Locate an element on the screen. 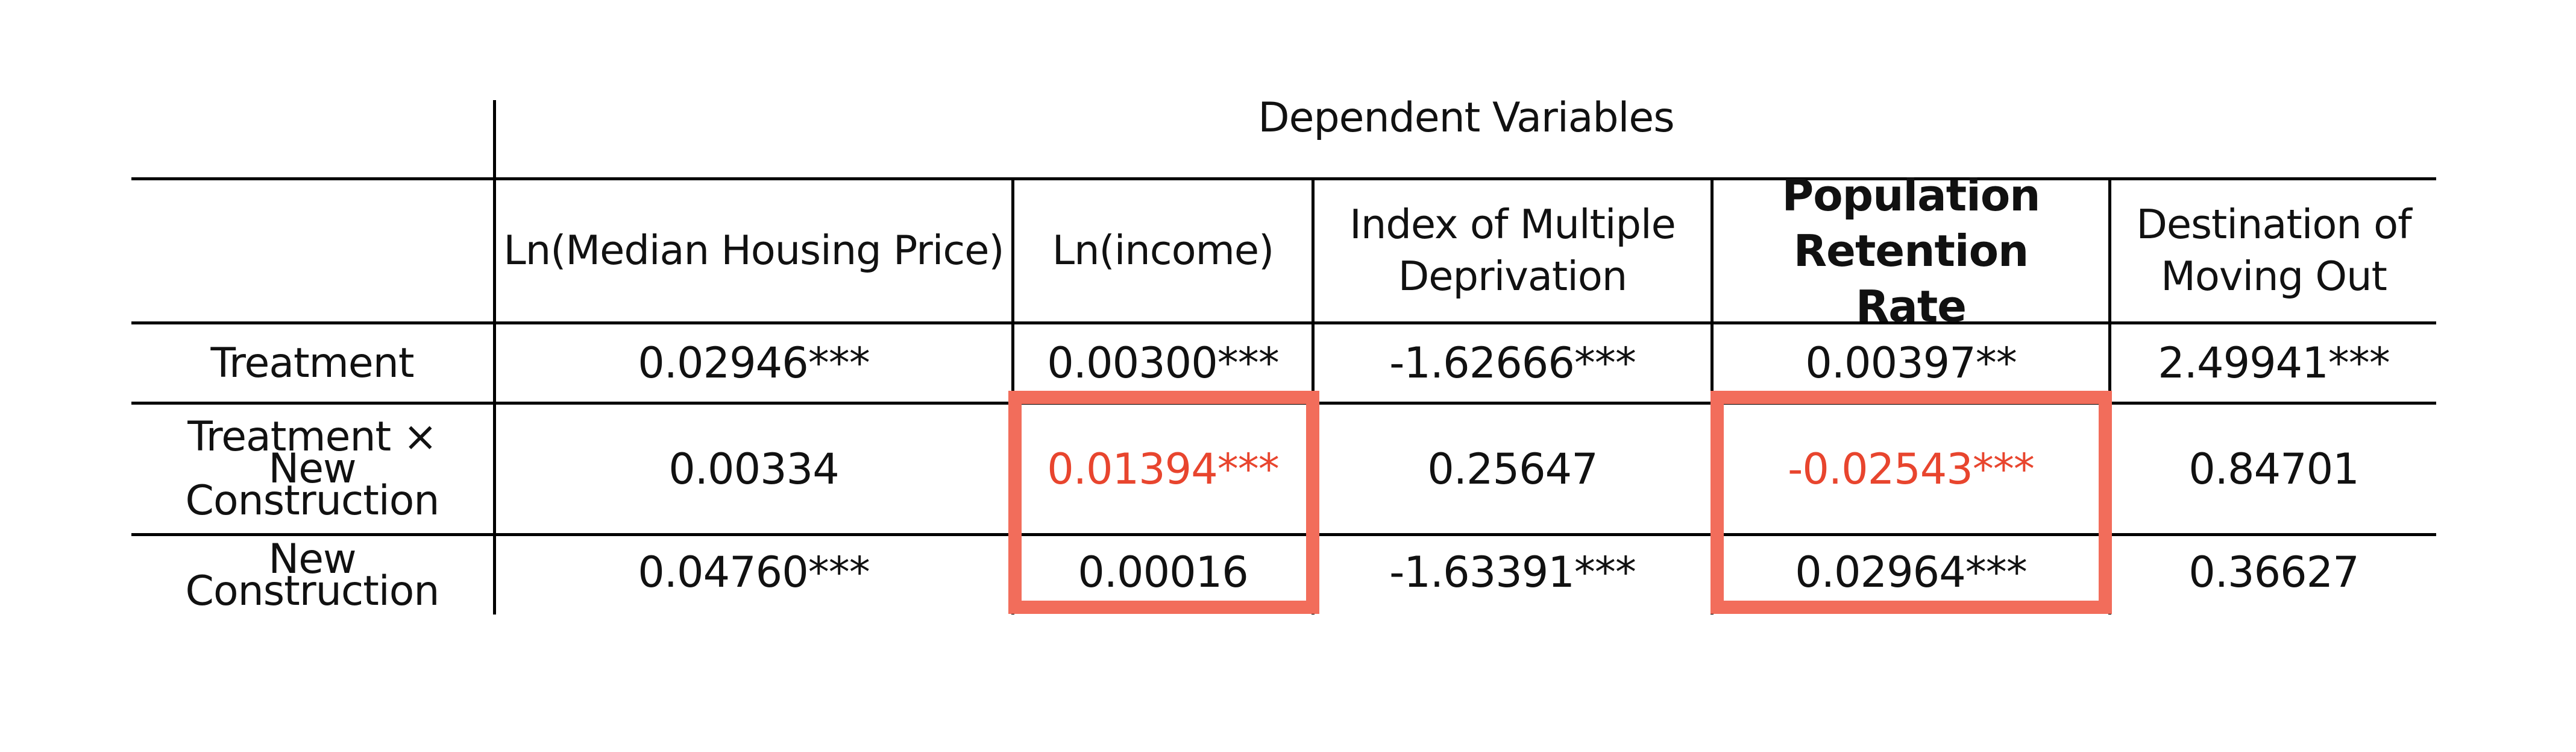 This screenshot has width=2576, height=752. row-label-new-construction: New Construction is located at coordinates (312, 575).